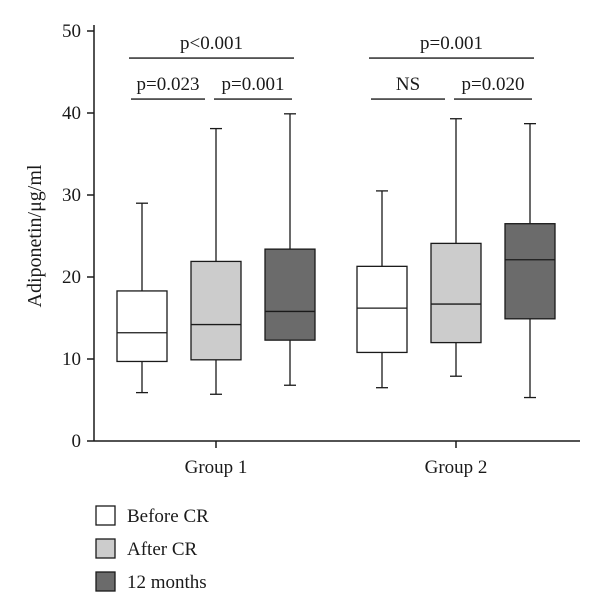 The width and height of the screenshot is (600, 612). Describe the element at coordinates (71, 195) in the screenshot. I see `y-tick-label: 30` at that location.